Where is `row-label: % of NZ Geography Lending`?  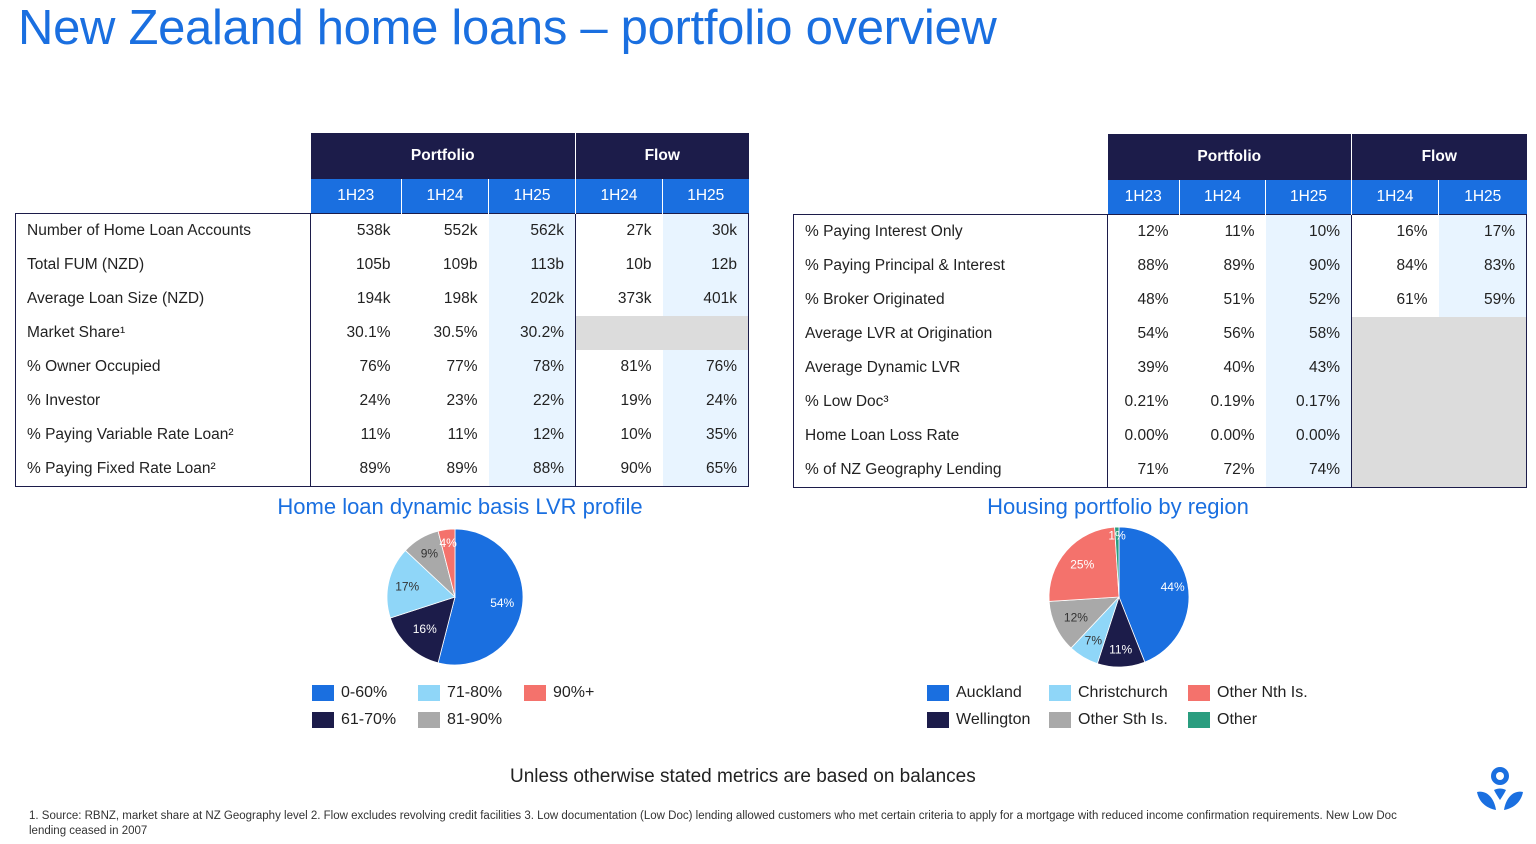
row-label: % of NZ Geography Lending is located at coordinates (950, 470).